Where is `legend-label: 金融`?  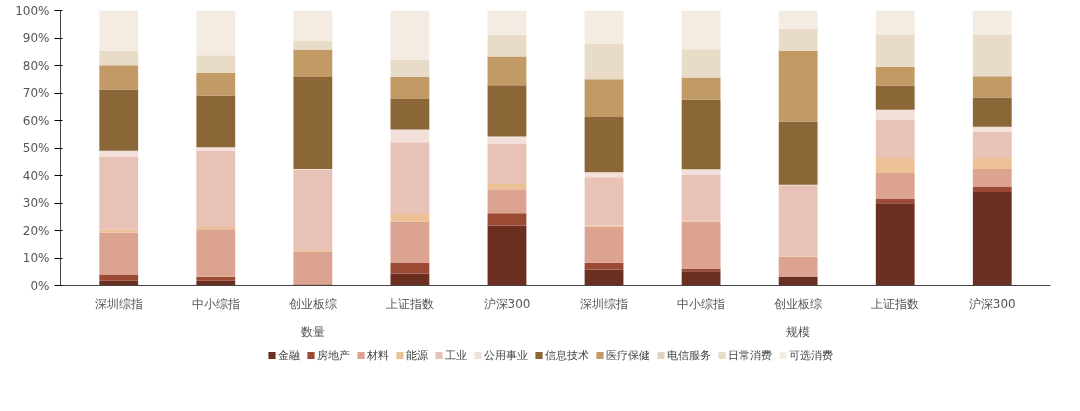 legend-label: 金融 is located at coordinates (289, 355).